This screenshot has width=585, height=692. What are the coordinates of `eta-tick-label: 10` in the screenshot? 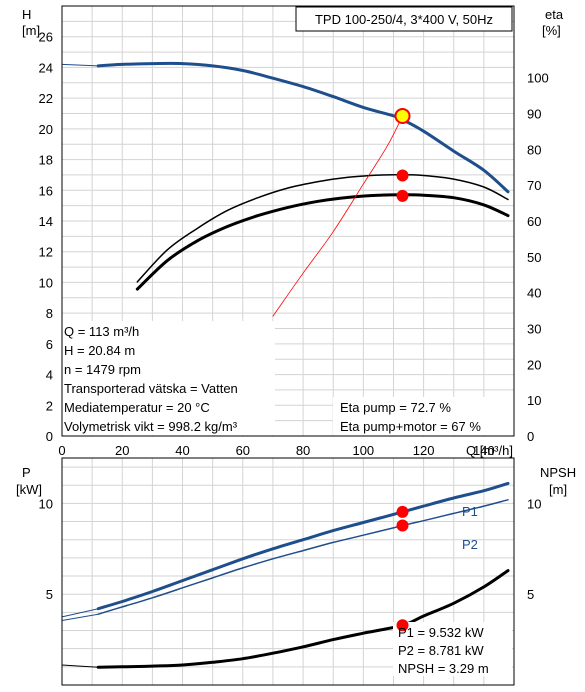 It's located at (534, 400).